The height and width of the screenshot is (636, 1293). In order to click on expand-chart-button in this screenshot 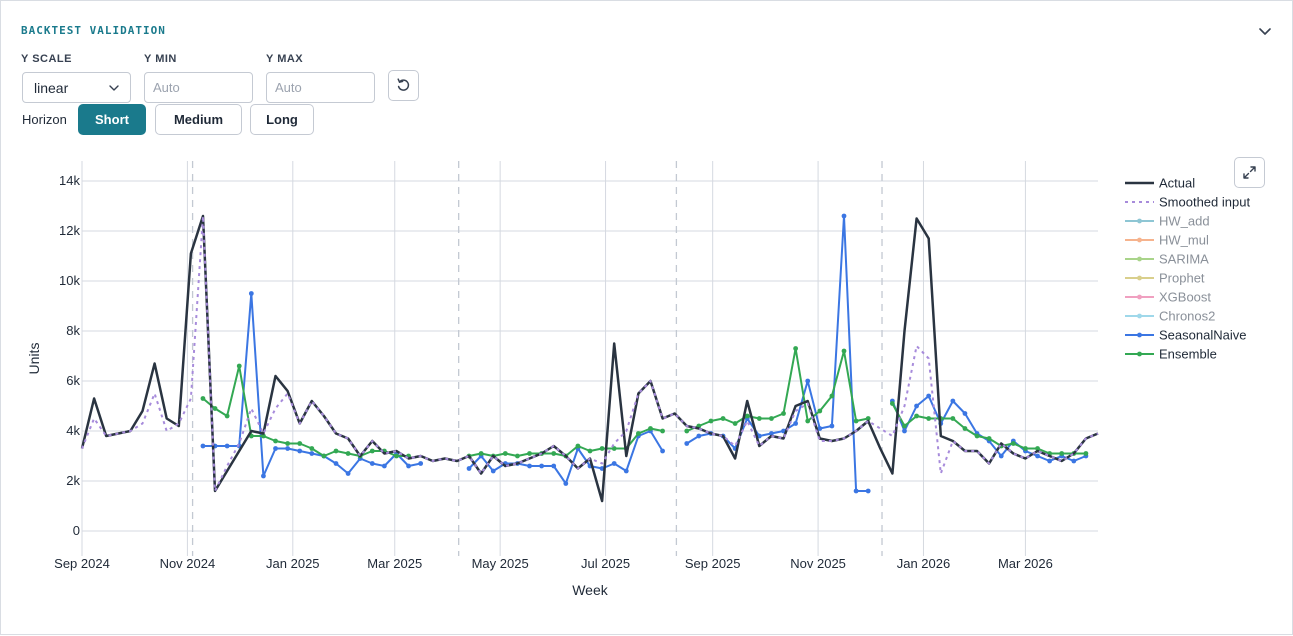, I will do `click(1249, 172)`.